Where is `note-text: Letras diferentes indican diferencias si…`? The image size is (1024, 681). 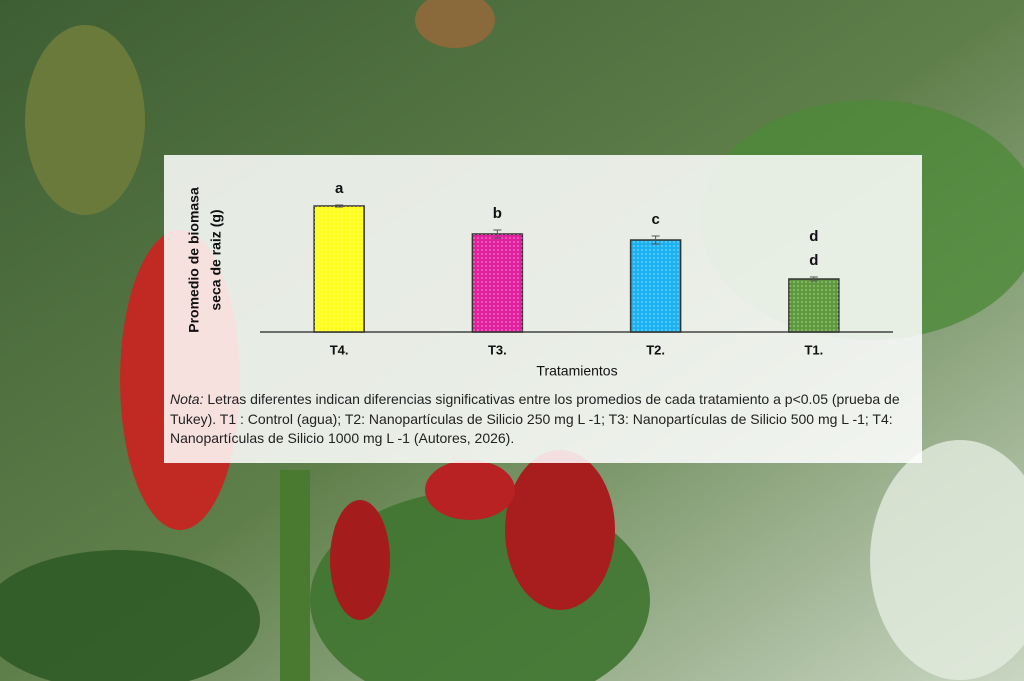
note-text: Letras diferentes indican diferencias si… is located at coordinates (535, 418).